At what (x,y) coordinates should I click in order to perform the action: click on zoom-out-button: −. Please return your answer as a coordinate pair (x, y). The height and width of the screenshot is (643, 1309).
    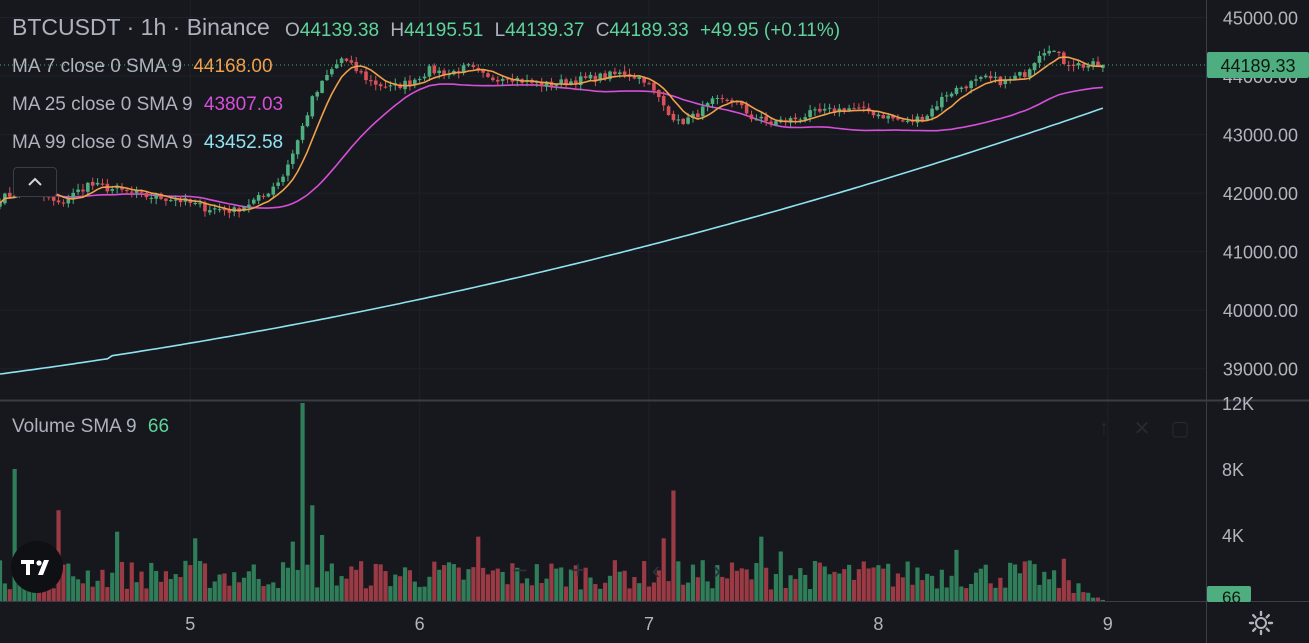
    Looking at the image, I should click on (520, 570).